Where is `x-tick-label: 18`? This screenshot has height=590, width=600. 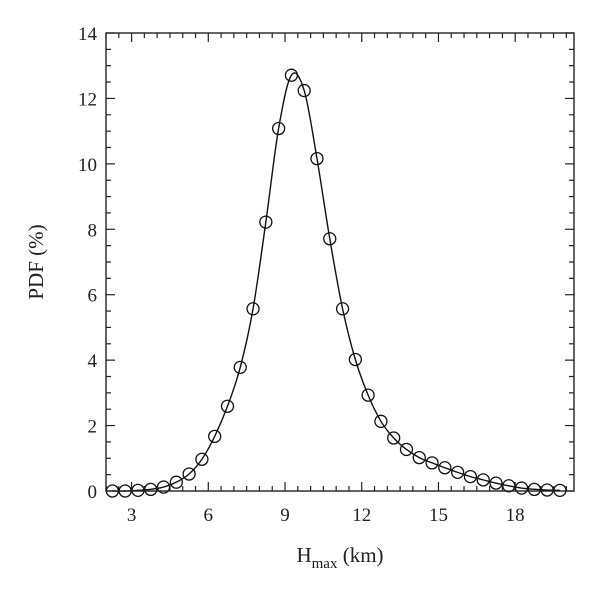
x-tick-label: 18 is located at coordinates (515, 515).